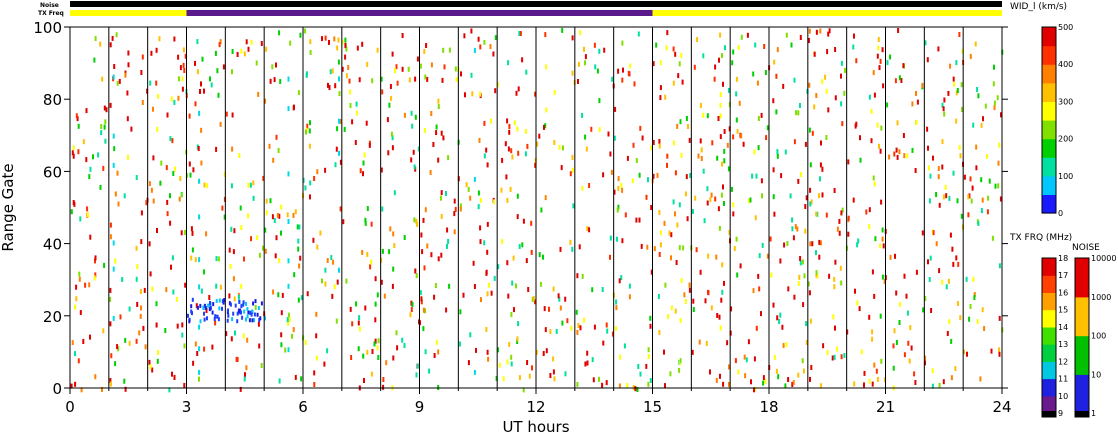 The height and width of the screenshot is (435, 1118). What do you see at coordinates (187, 407) in the screenshot?
I see `x-tick-label: 3` at bounding box center [187, 407].